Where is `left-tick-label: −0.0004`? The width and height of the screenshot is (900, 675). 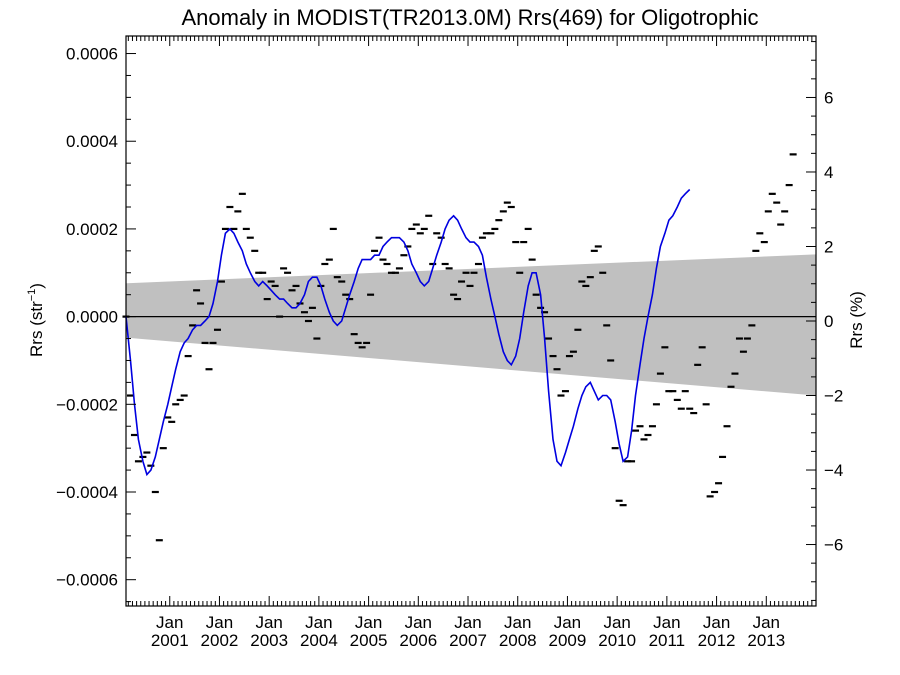
left-tick-label: −0.0004 is located at coordinates (87, 492).